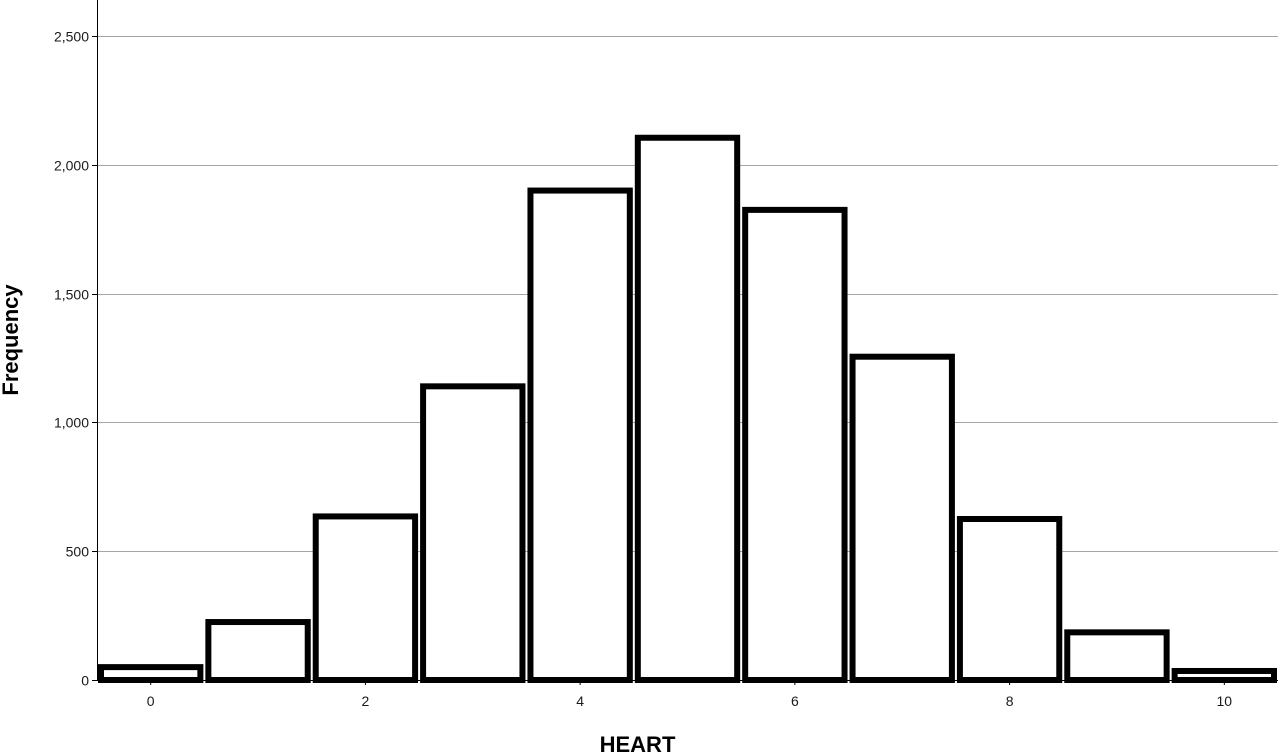 The image size is (1280, 754). What do you see at coordinates (366, 701) in the screenshot?
I see `x-tick-label: 2` at bounding box center [366, 701].